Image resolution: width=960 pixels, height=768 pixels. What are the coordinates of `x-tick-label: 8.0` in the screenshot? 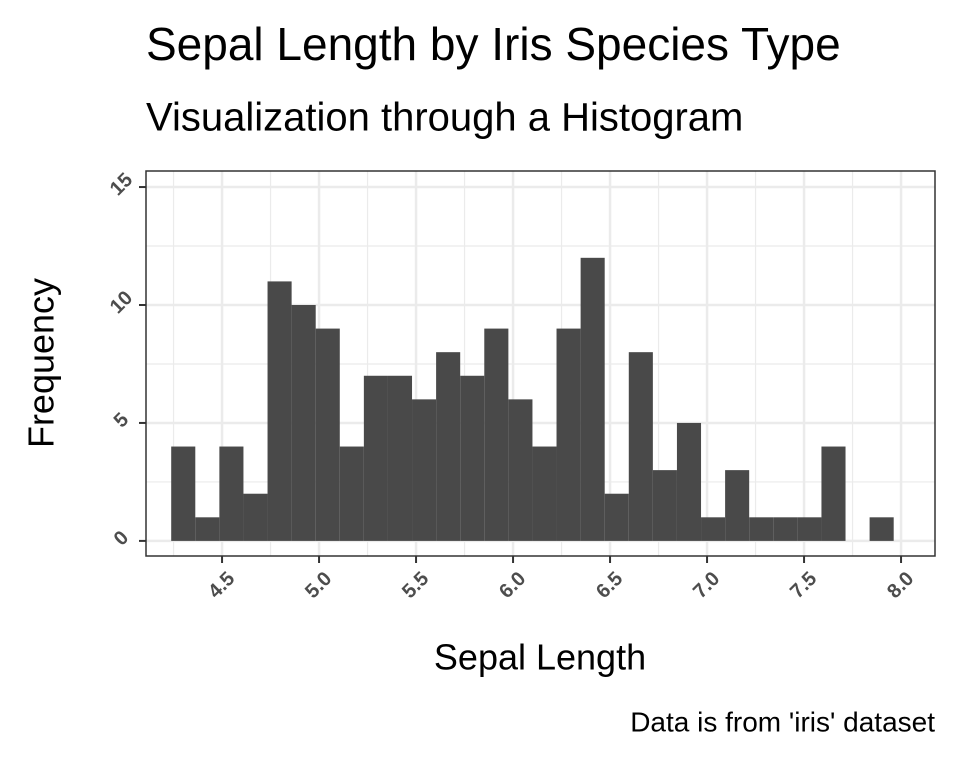 It's located at (900, 585).